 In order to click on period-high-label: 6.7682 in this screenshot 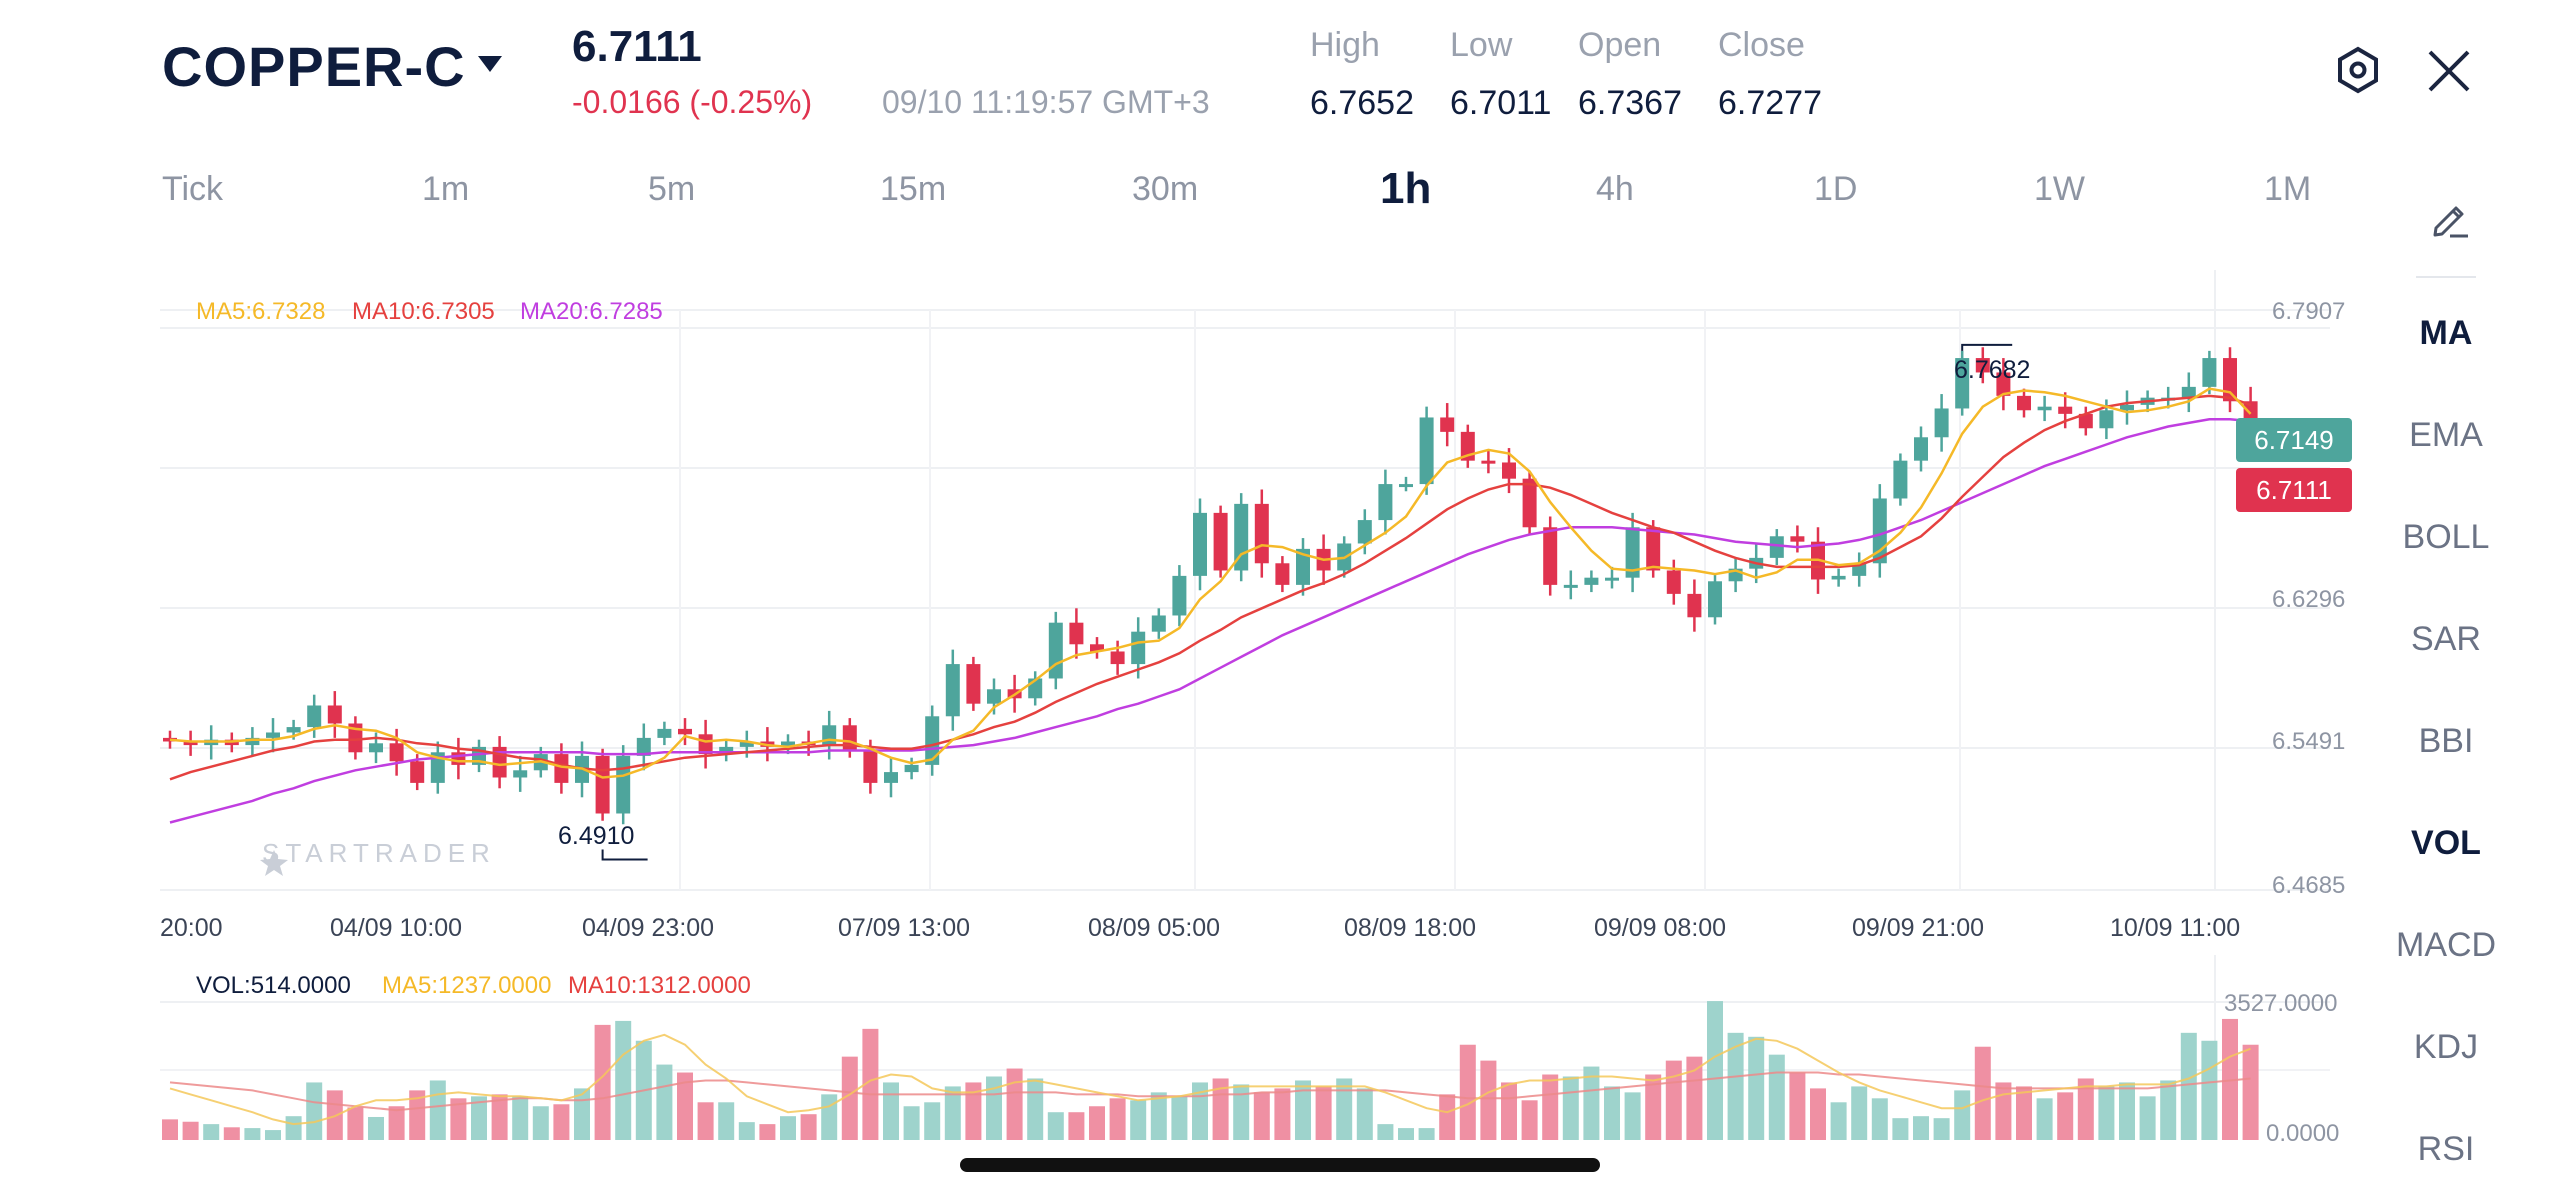, I will do `click(1992, 370)`.